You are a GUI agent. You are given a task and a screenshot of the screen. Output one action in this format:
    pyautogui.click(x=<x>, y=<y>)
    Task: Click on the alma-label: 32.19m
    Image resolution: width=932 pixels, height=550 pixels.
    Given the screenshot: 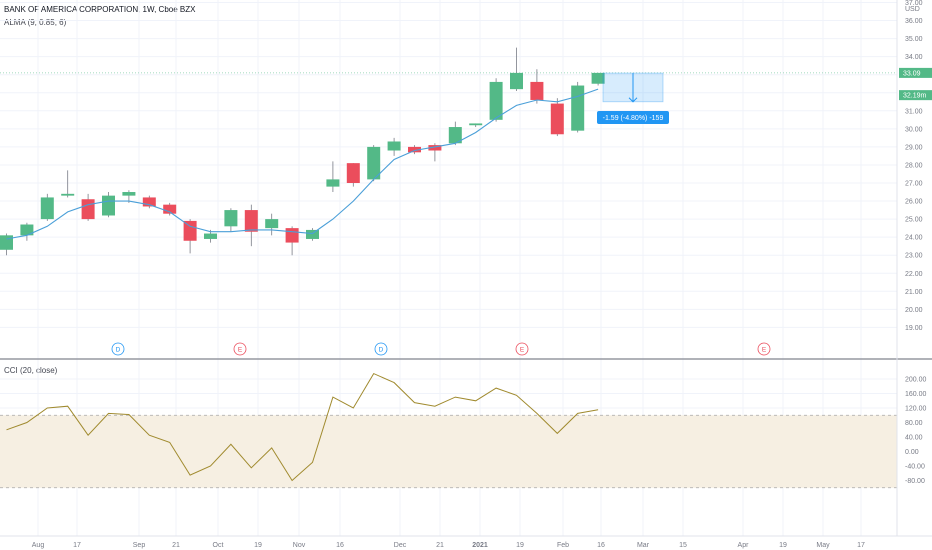 What is the action you would take?
    pyautogui.click(x=915, y=96)
    